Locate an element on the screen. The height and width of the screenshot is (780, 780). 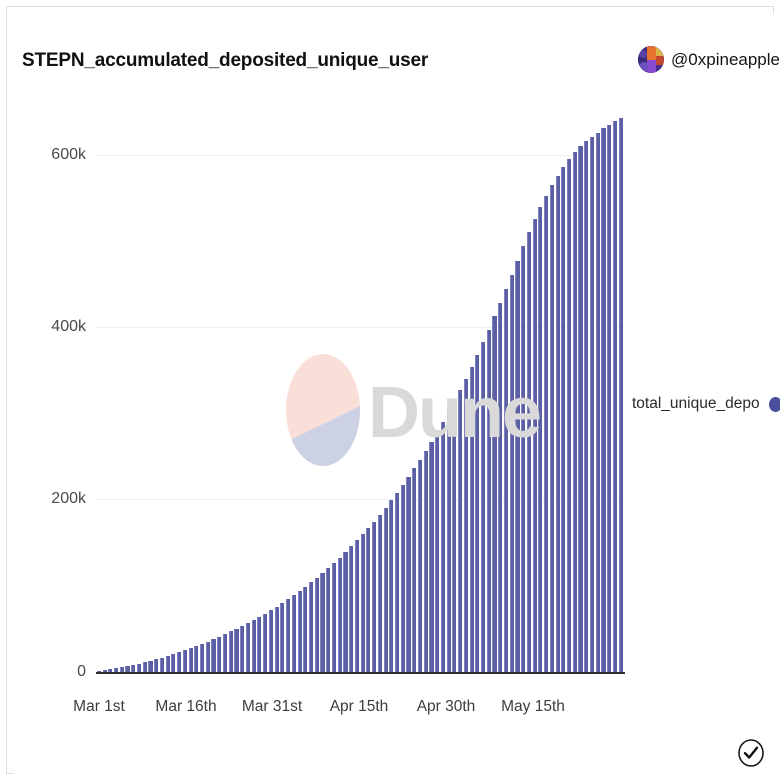
circle-check-icon is located at coordinates (751, 753).